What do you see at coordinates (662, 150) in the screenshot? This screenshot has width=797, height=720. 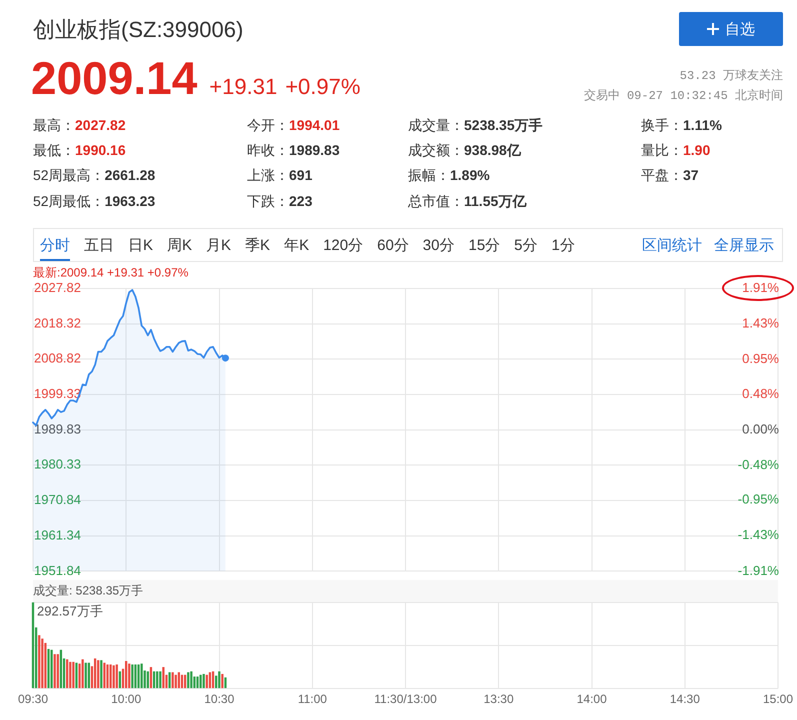 I see `text: 量比：` at bounding box center [662, 150].